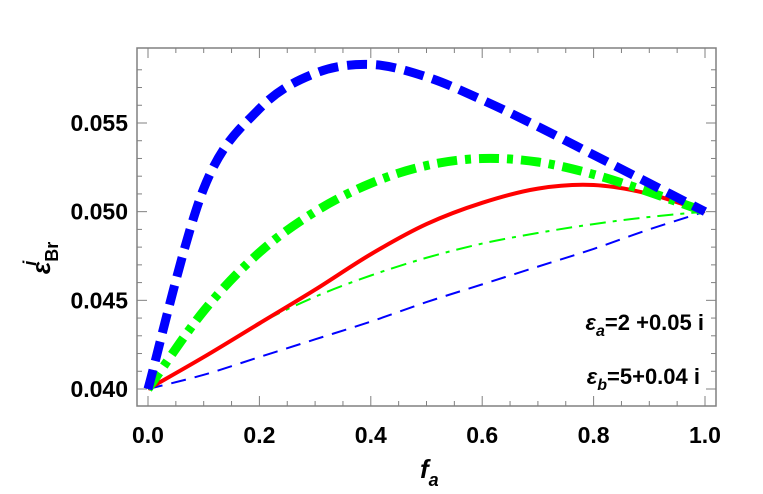 The width and height of the screenshot is (763, 494). What do you see at coordinates (259, 435) in the screenshot?
I see `x-tick-label: 0.2` at bounding box center [259, 435].